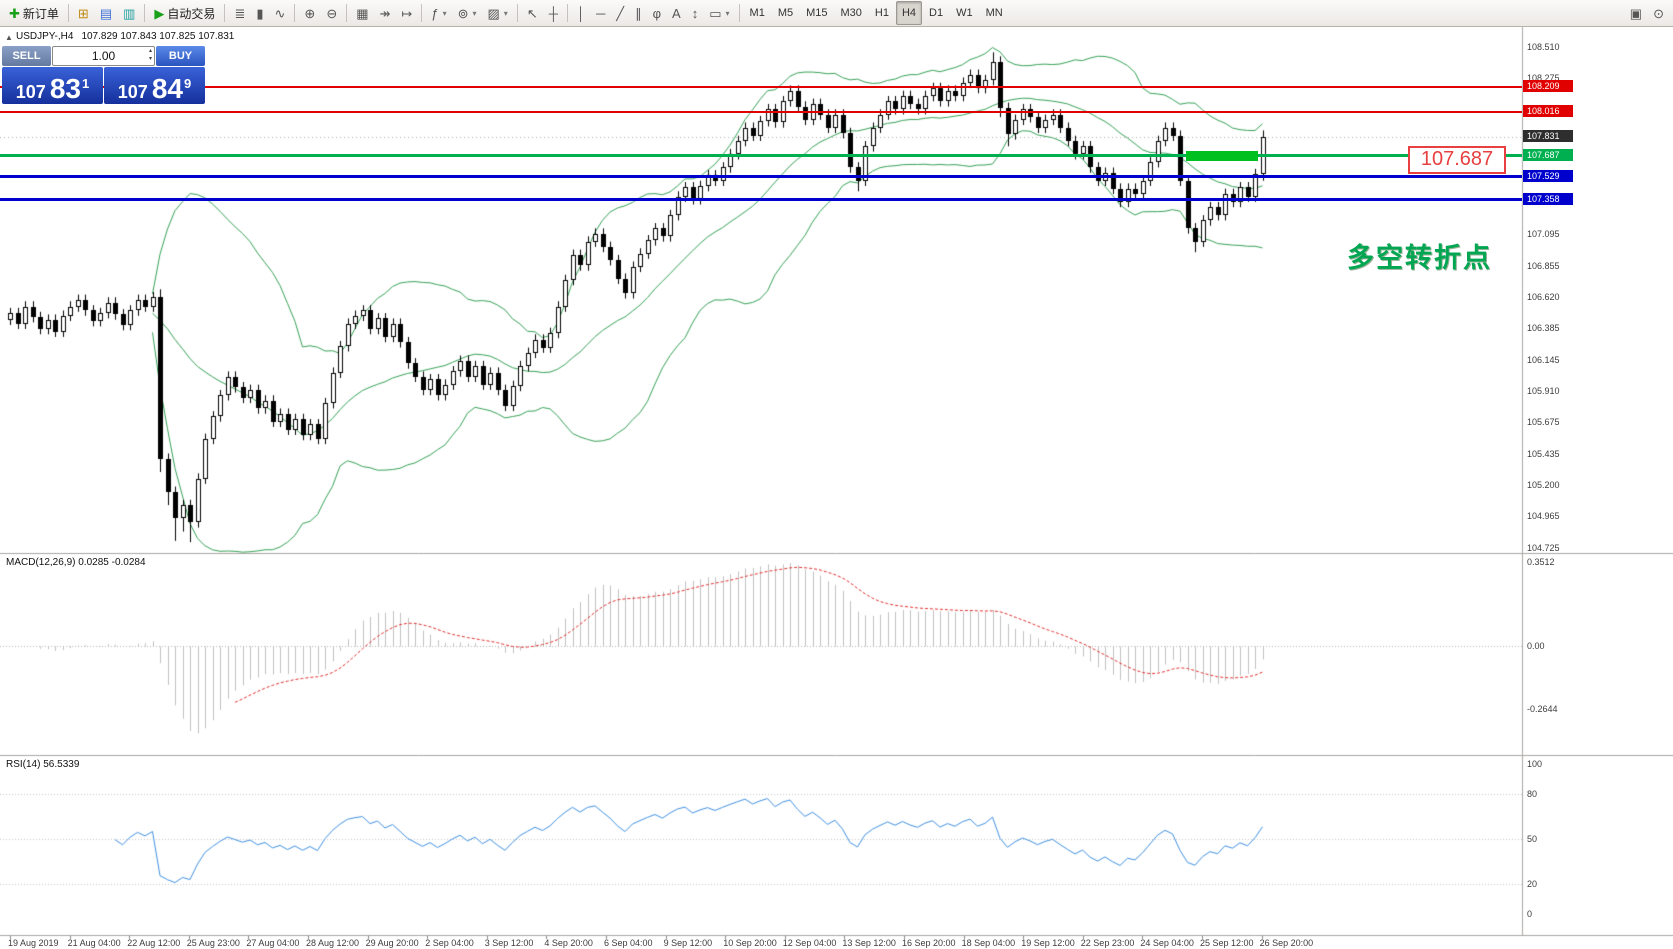  I want to click on search-button: ⊙, so click(1658, 13).